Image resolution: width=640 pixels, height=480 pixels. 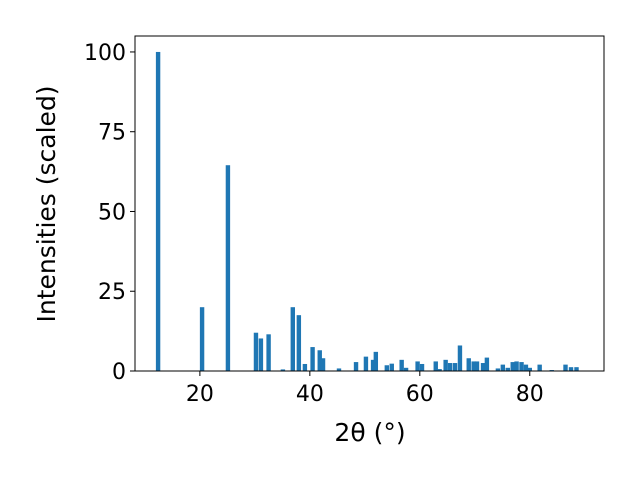 I want to click on y-tick-label: 100, so click(x=105, y=53).